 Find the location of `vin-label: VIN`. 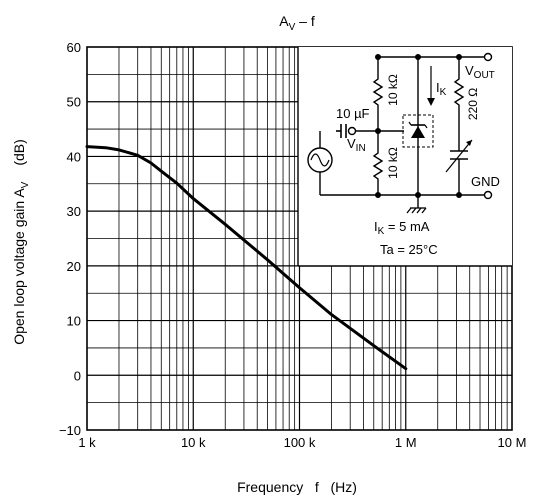

vin-label: VIN is located at coordinates (356, 145).